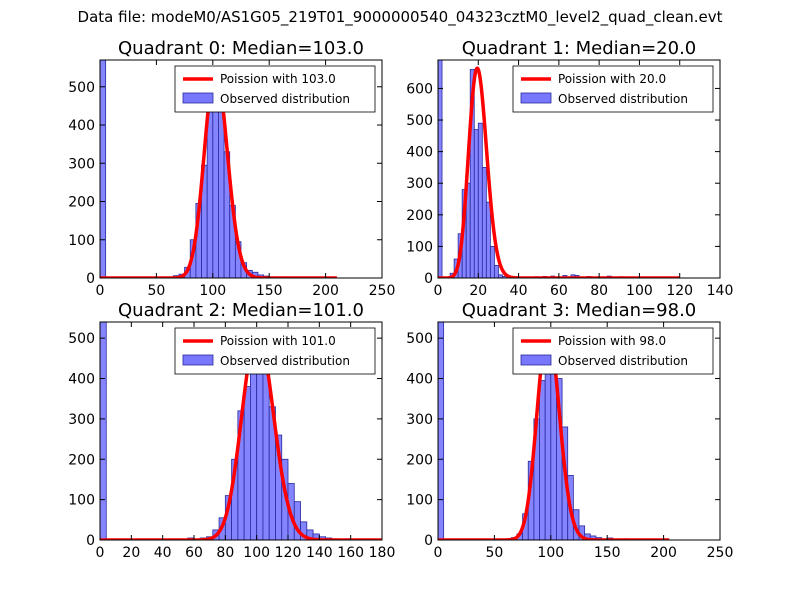  I want to click on legend: Poission with 103.0 Observed distribution, so click(275, 89).